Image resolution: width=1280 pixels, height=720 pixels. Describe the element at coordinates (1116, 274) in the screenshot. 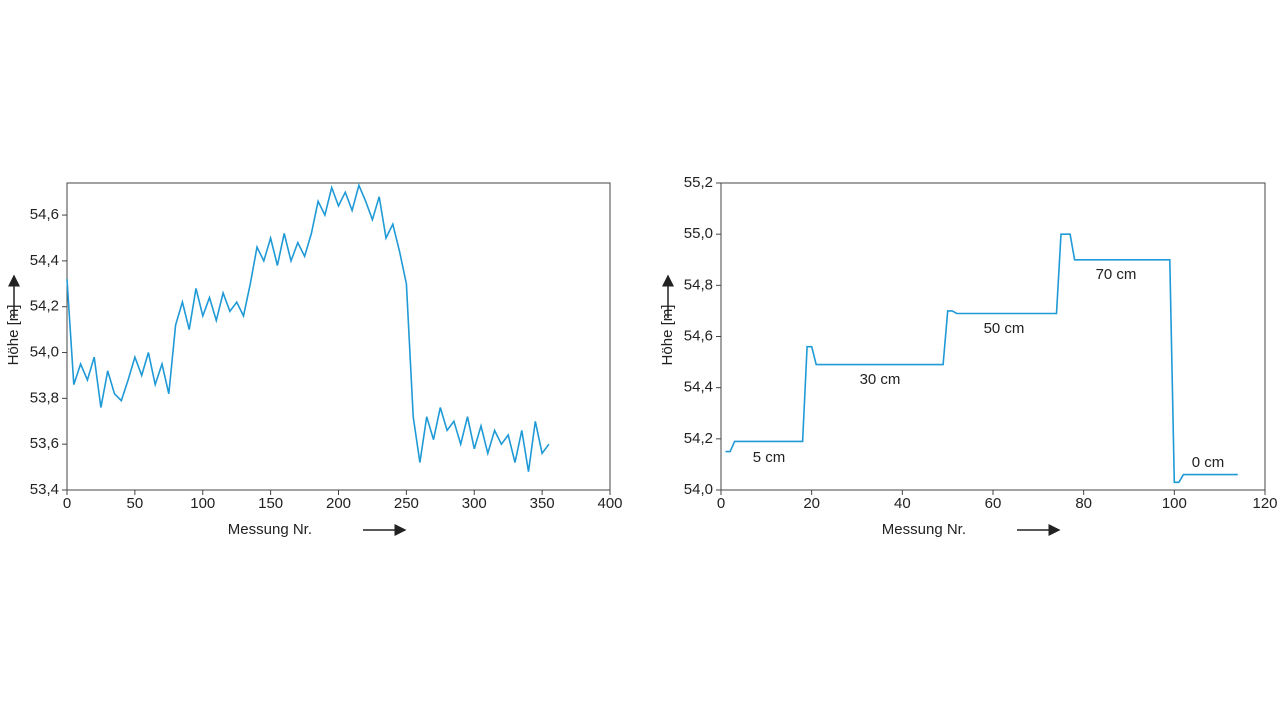

I see `annotation: 70 cm` at that location.